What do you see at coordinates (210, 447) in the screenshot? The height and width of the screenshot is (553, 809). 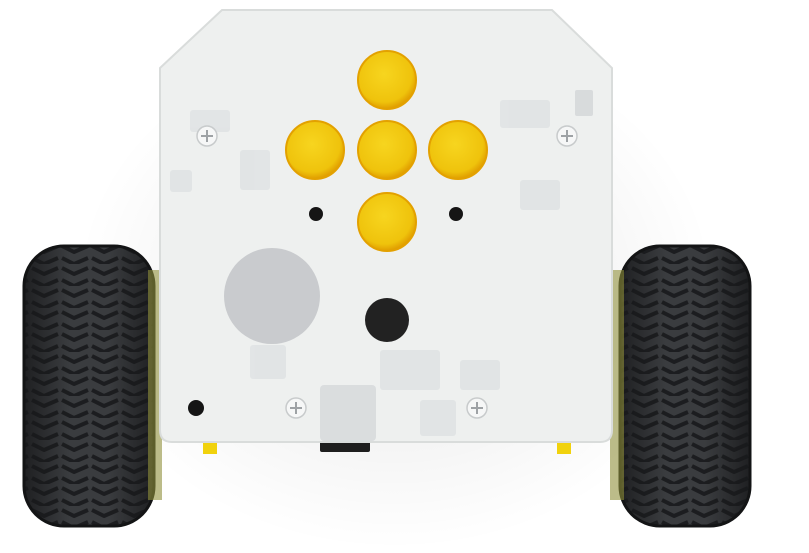 I see `yellow-tab-left` at bounding box center [210, 447].